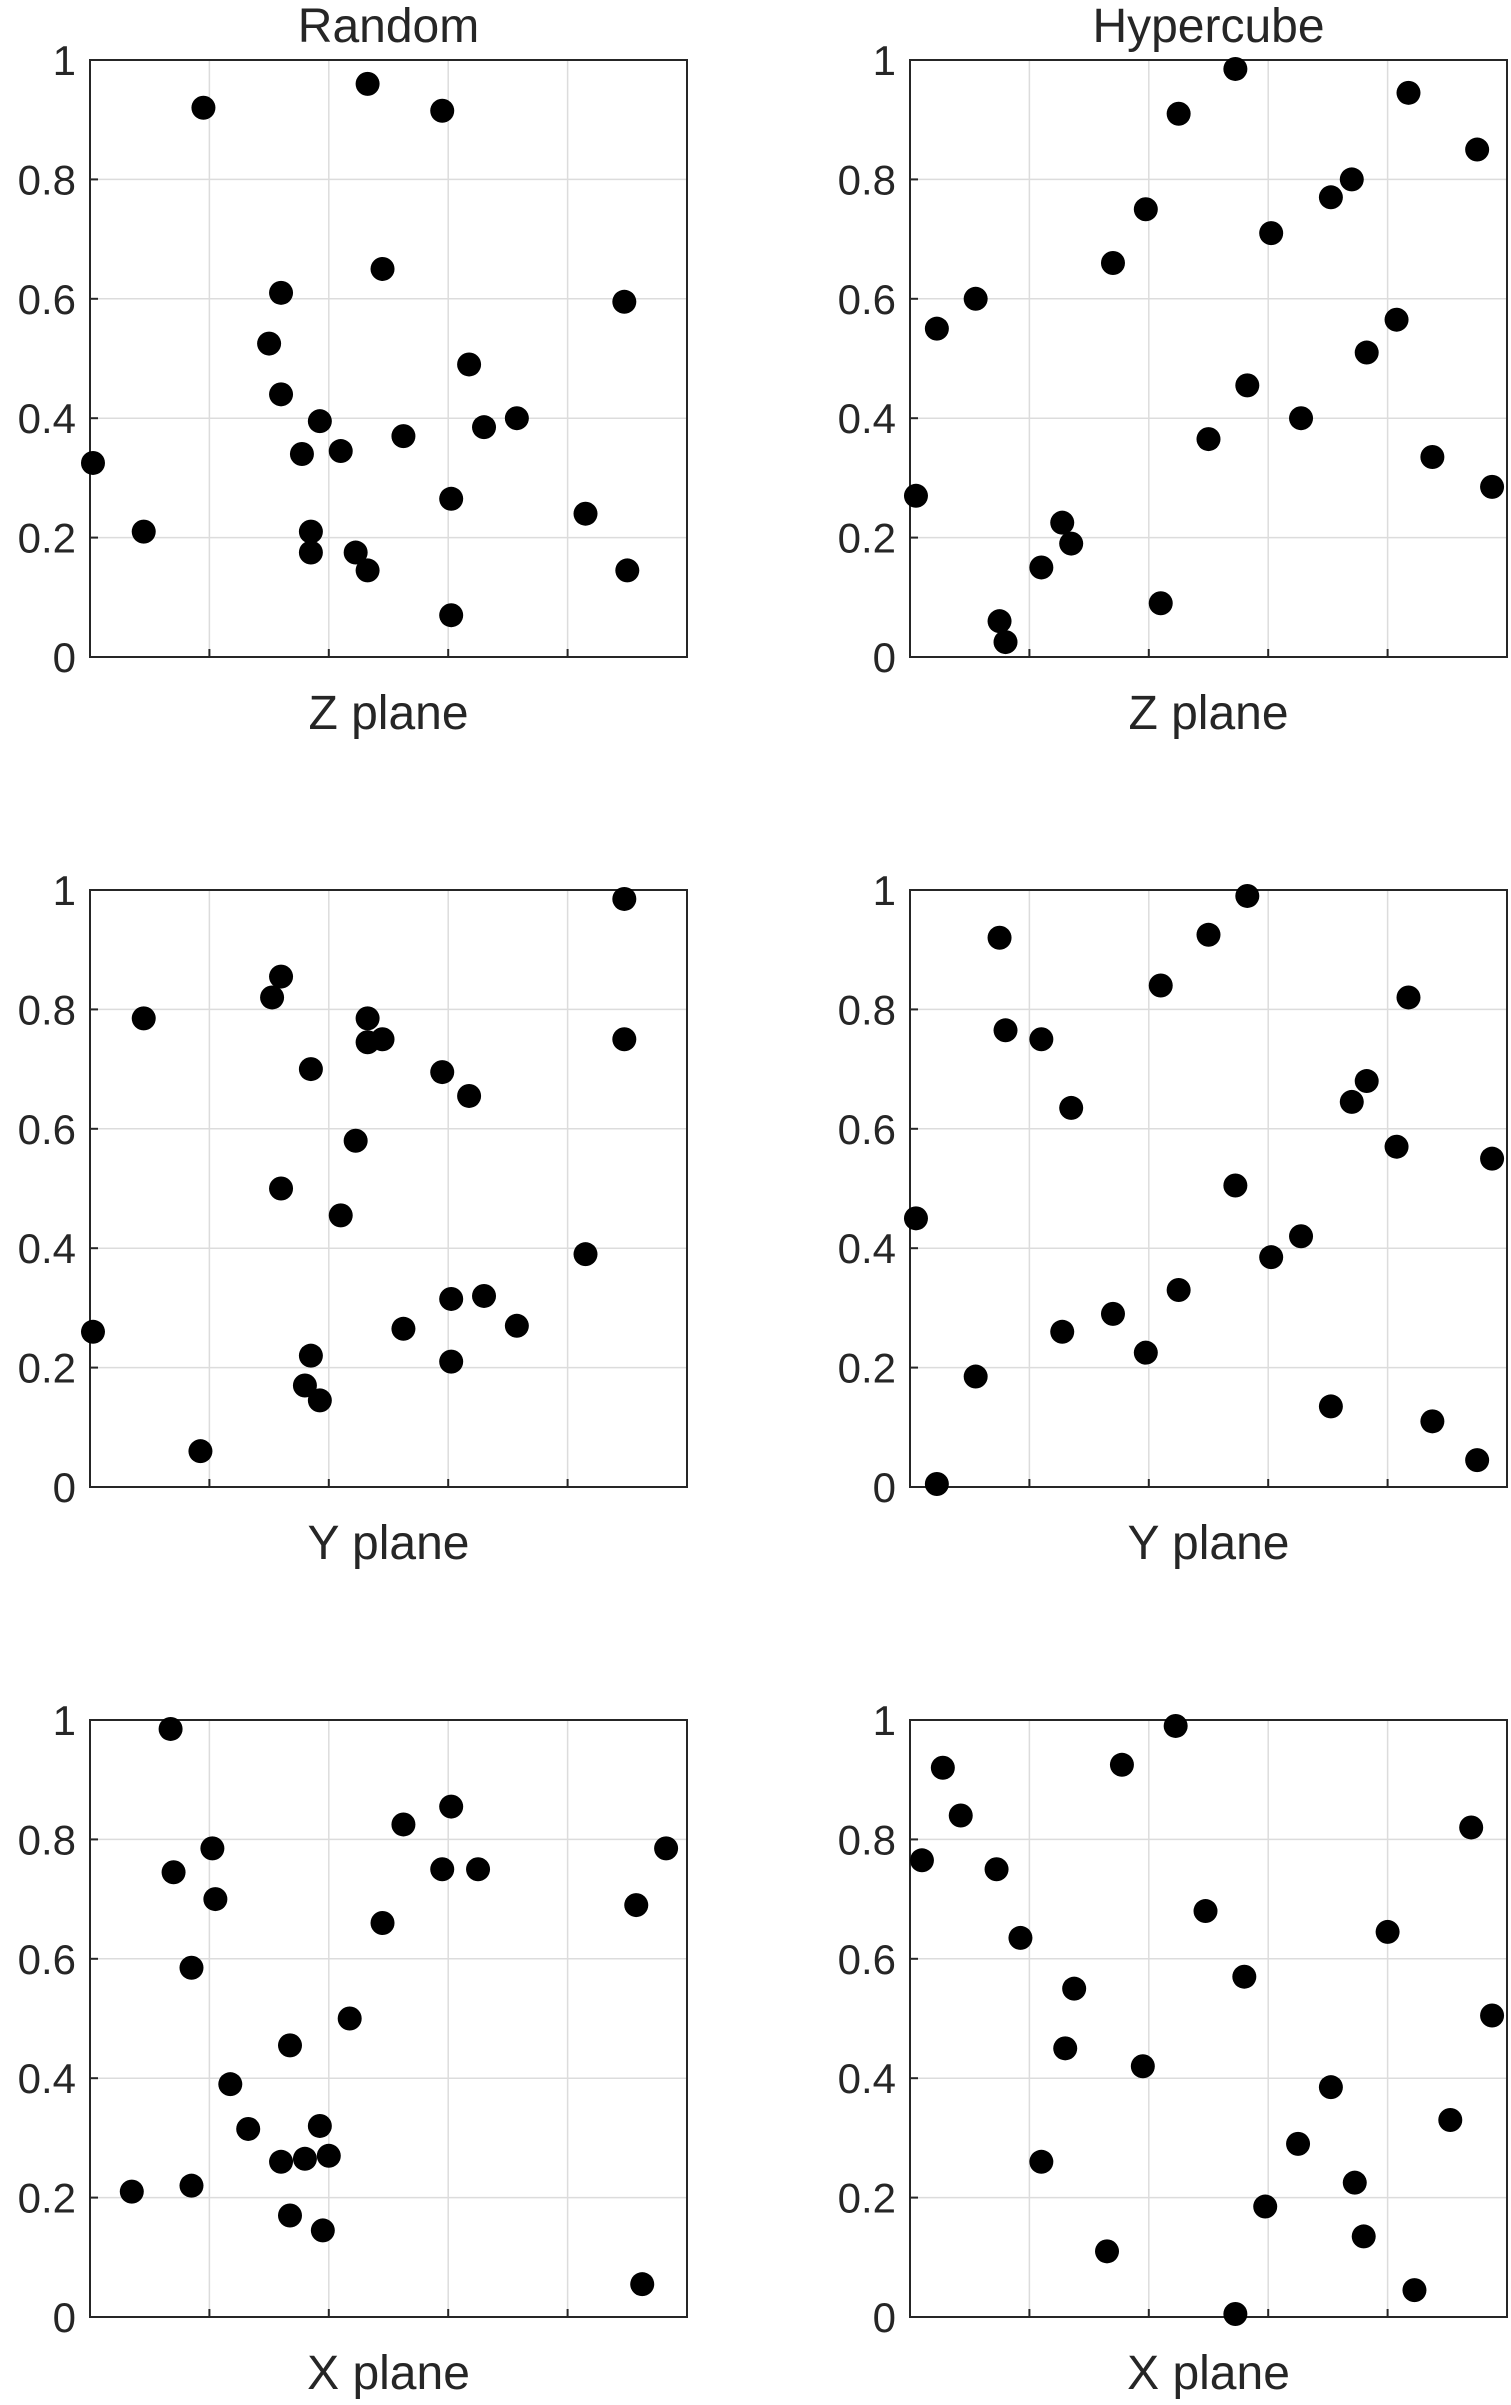  I want to click on x-axis-label: X plane, so click(1208, 2373).